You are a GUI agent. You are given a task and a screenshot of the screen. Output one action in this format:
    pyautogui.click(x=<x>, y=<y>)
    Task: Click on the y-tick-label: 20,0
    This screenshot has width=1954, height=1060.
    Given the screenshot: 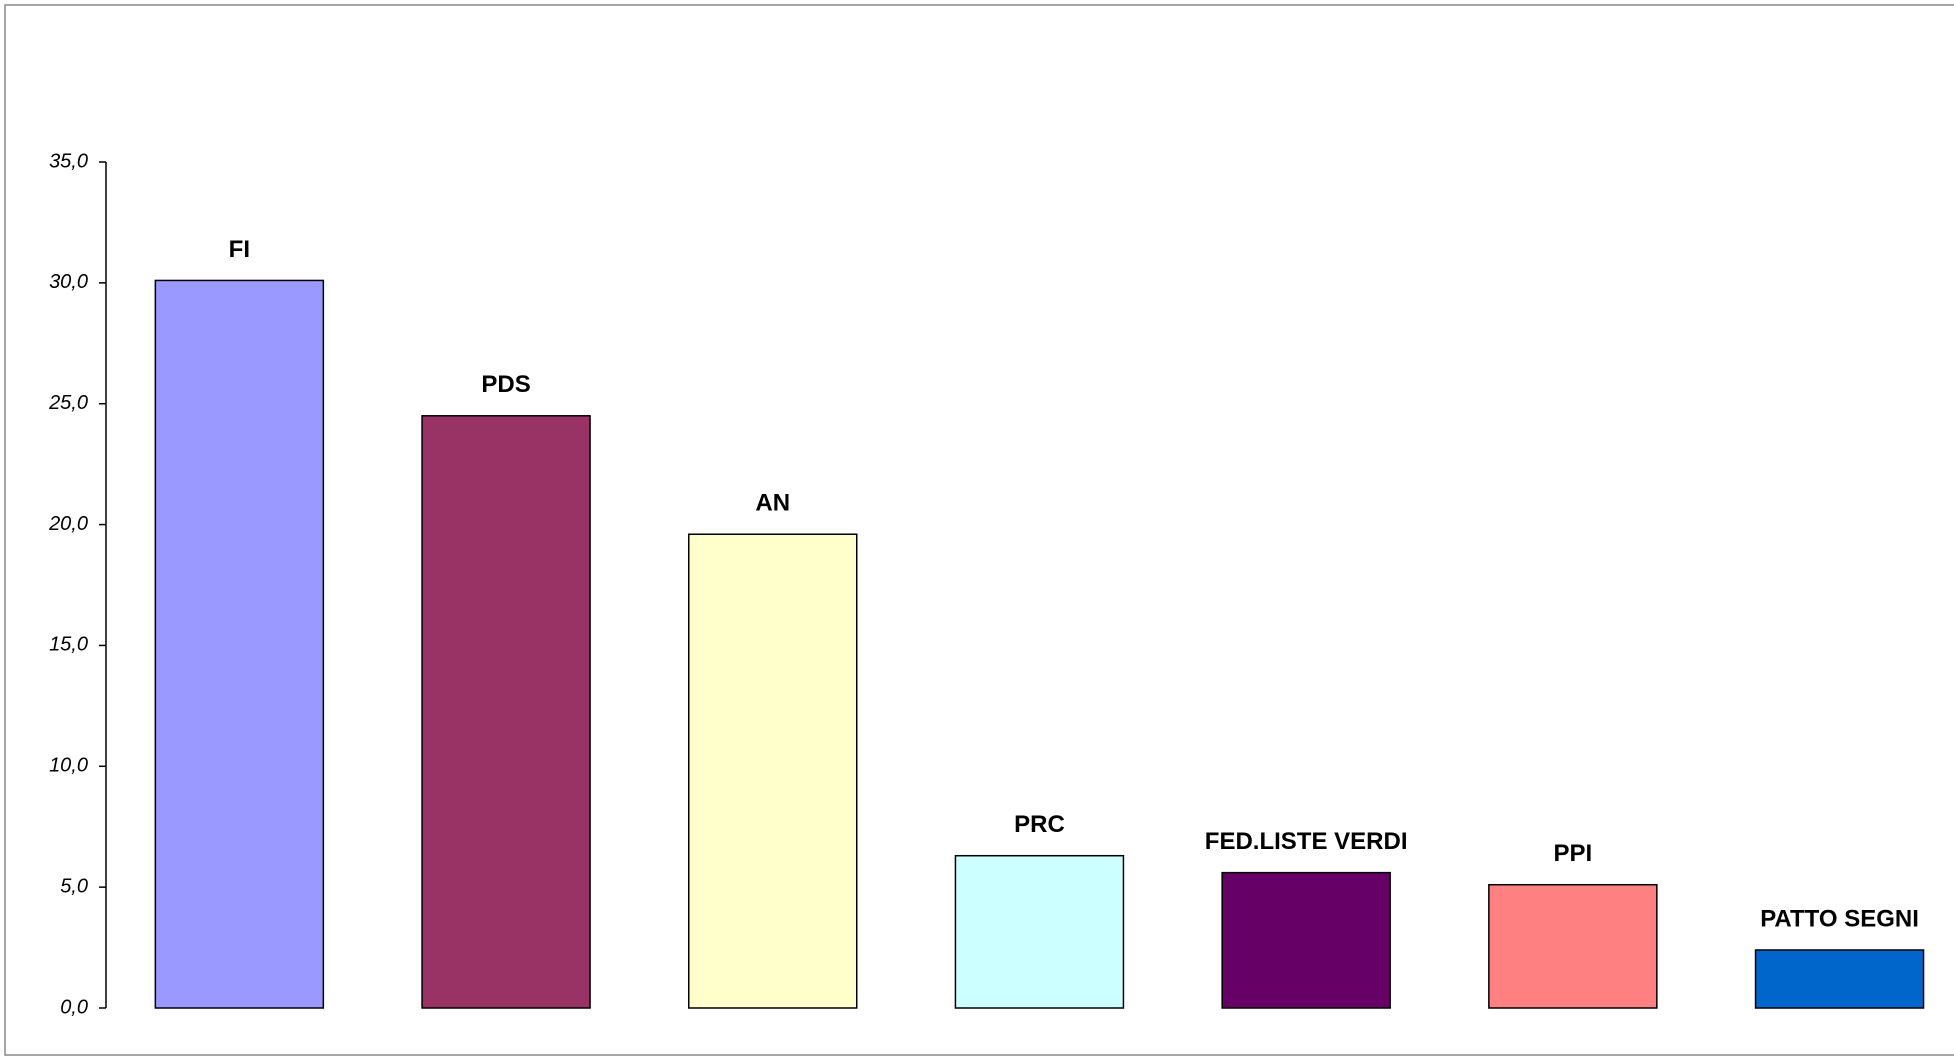 What is the action you would take?
    pyautogui.click(x=68, y=524)
    